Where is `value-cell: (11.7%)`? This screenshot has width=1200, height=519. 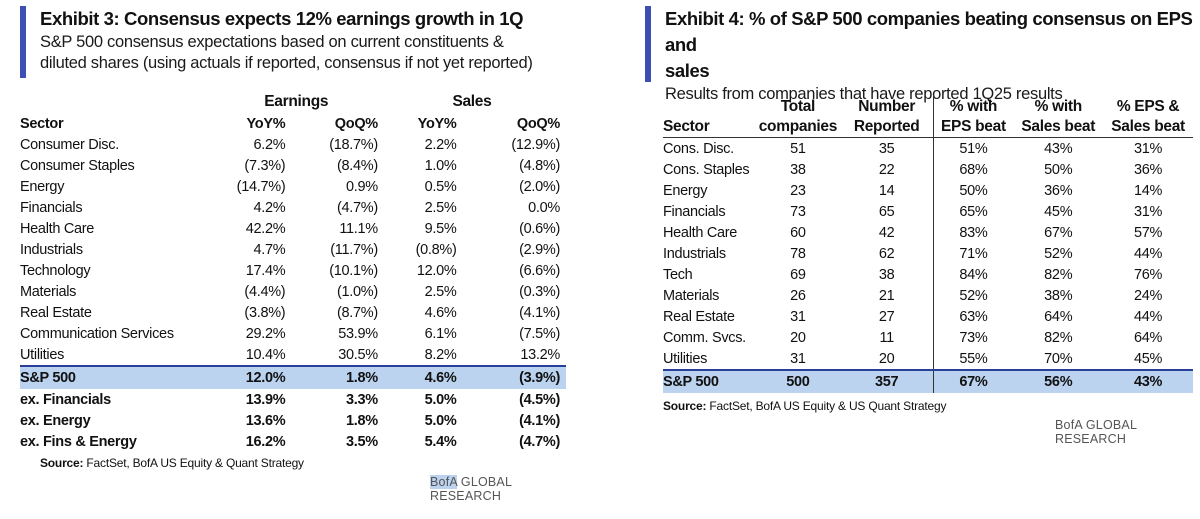
value-cell: (11.7%) is located at coordinates (354, 249).